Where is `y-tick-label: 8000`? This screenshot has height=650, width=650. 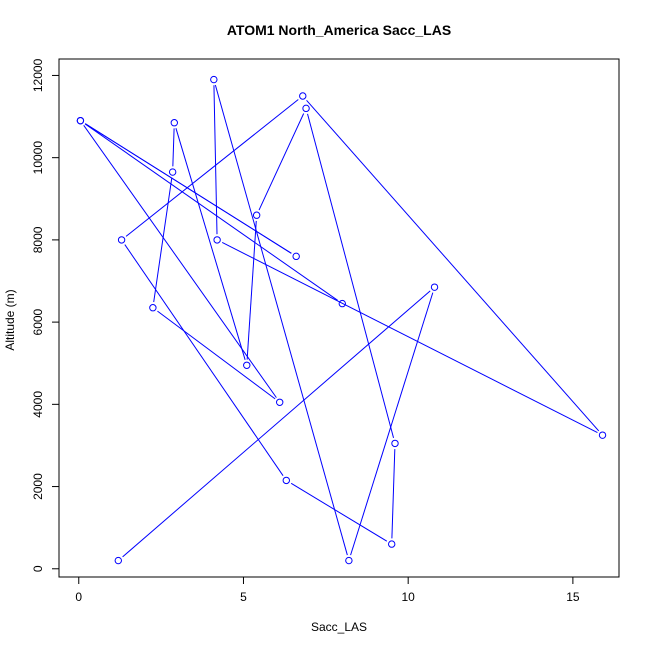
y-tick-label: 8000 is located at coordinates (38, 239).